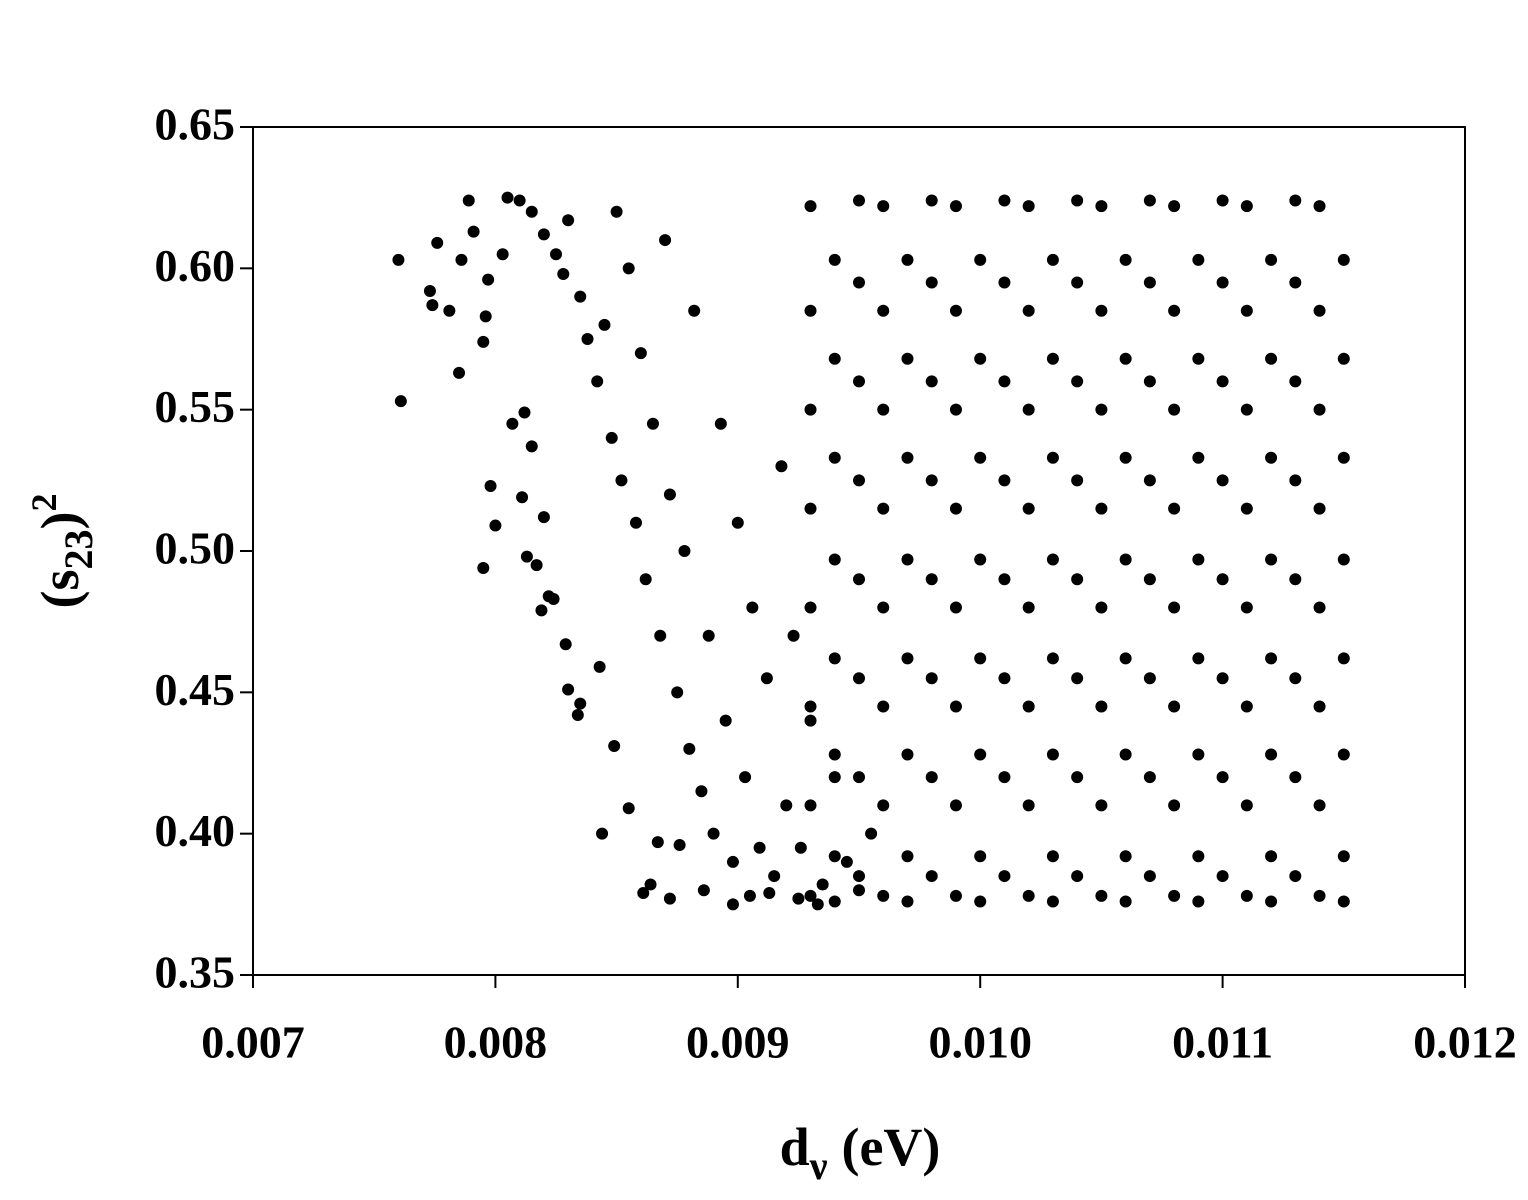 Image resolution: width=1528 pixels, height=1200 pixels. What do you see at coordinates (253, 1042) in the screenshot?
I see `x-tick-label: 0.007` at bounding box center [253, 1042].